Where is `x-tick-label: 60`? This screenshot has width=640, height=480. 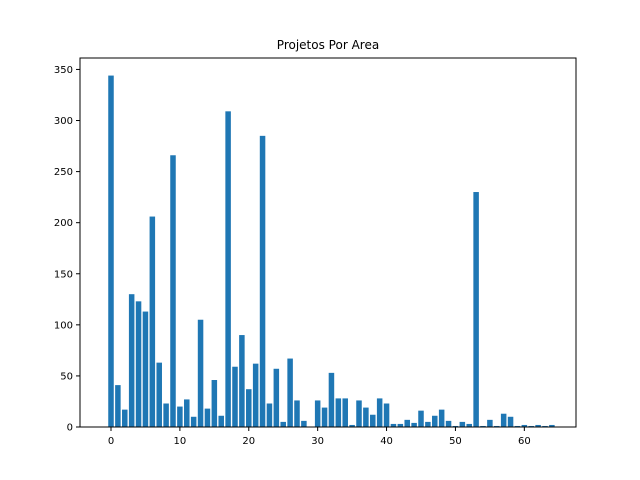
x-tick-label: 60 is located at coordinates (524, 441).